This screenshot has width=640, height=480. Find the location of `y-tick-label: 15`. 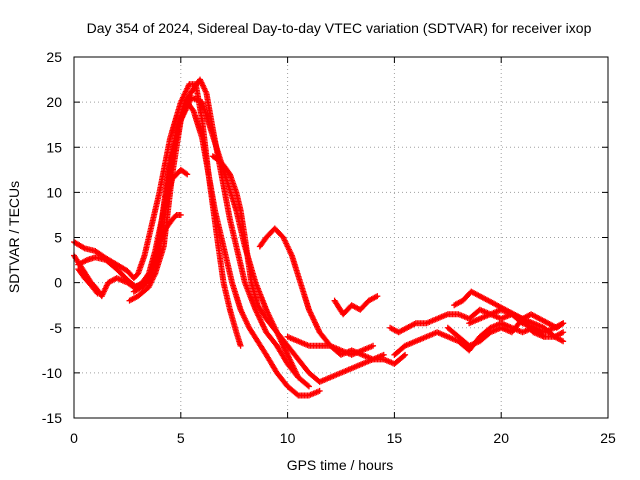

y-tick-label: 15 is located at coordinates (54, 147).